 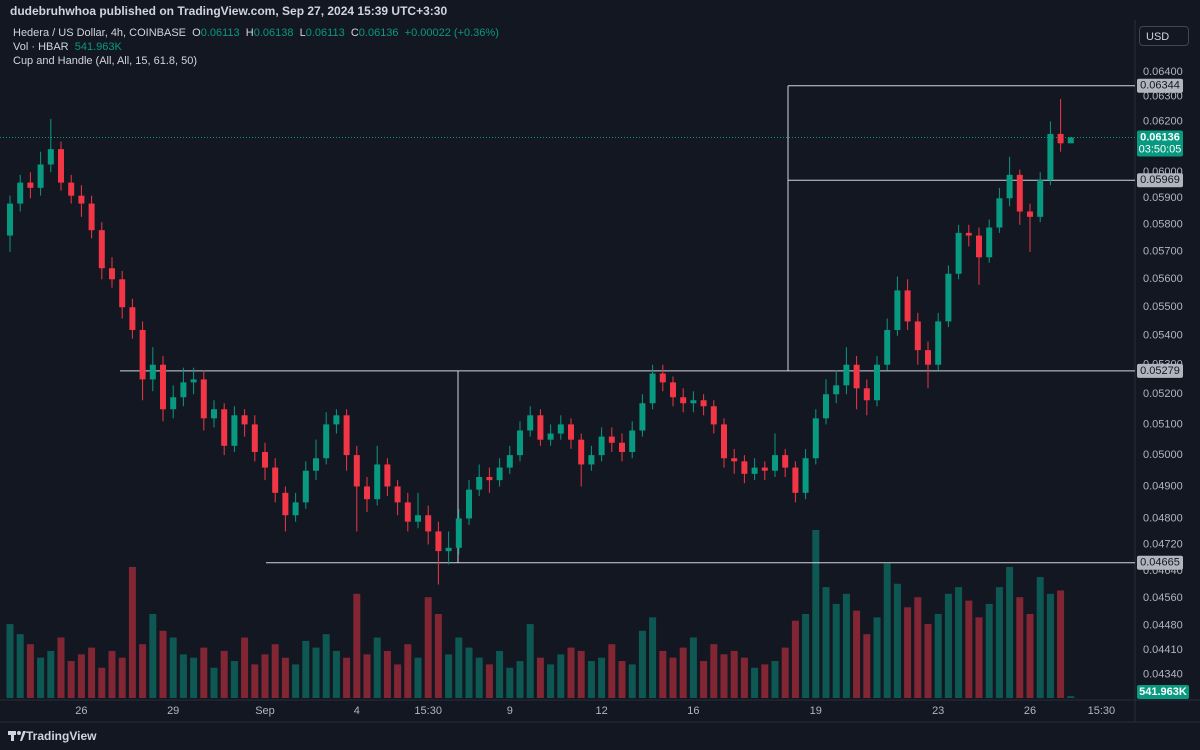 What do you see at coordinates (196, 33) in the screenshot?
I see `ohlc-label: O` at bounding box center [196, 33].